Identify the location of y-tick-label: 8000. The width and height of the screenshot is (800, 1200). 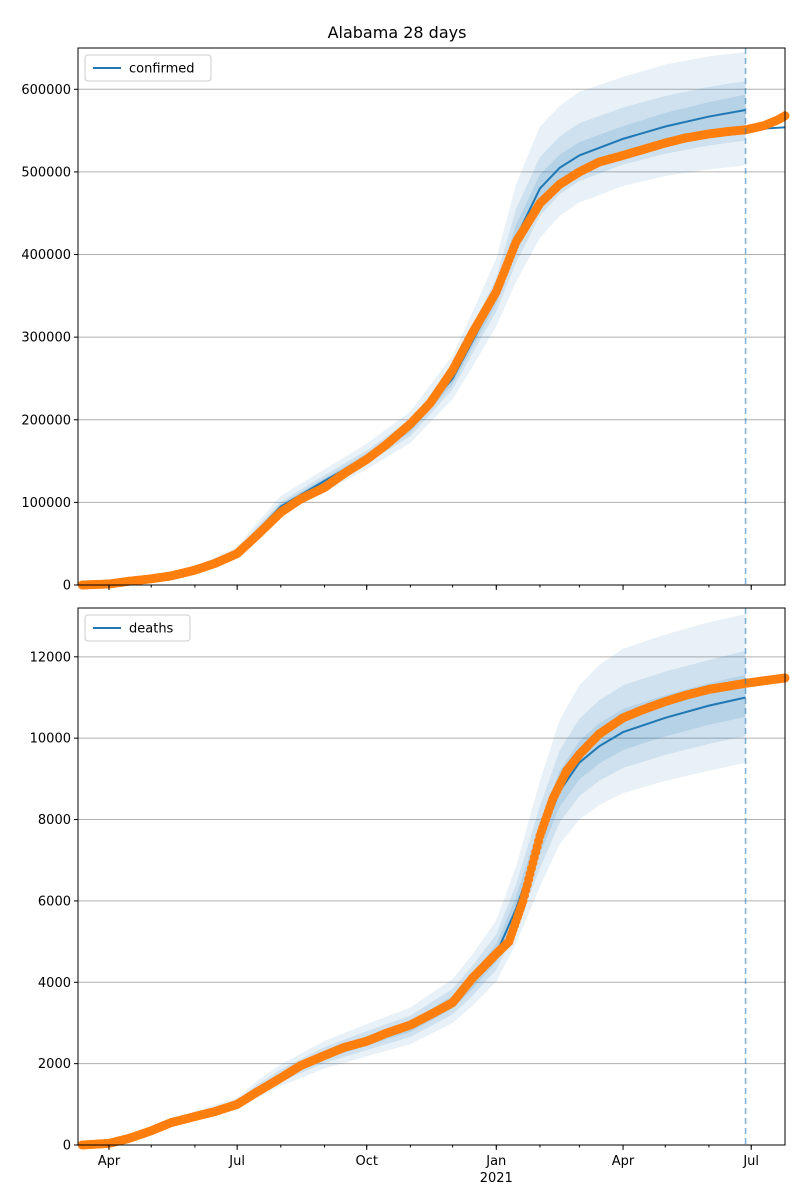
(54, 820).